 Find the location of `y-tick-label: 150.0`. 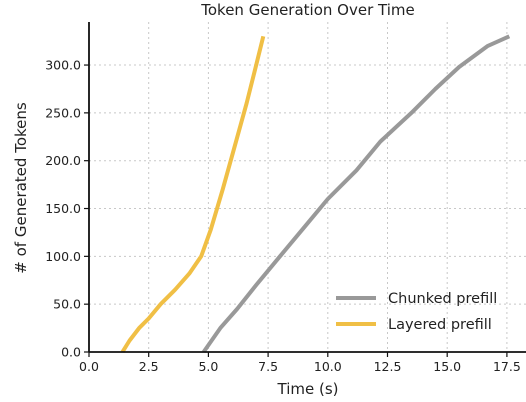

y-tick-label: 150.0 is located at coordinates (63, 208).